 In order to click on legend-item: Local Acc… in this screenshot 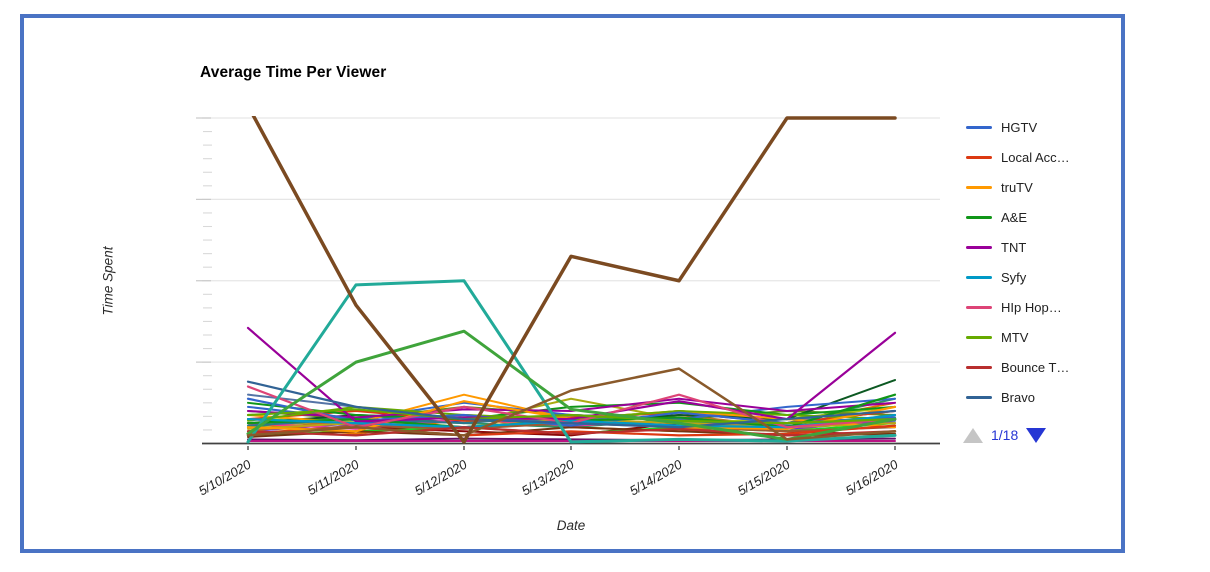, I will do `click(1018, 157)`.